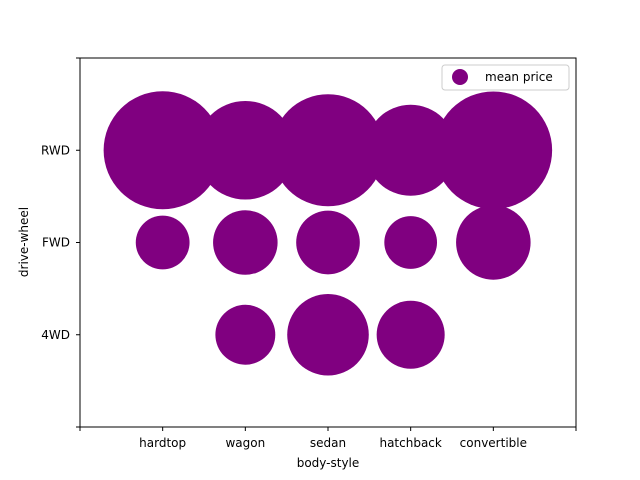  What do you see at coordinates (410, 334) in the screenshot?
I see `bubble-hatchback-4wd` at bounding box center [410, 334].